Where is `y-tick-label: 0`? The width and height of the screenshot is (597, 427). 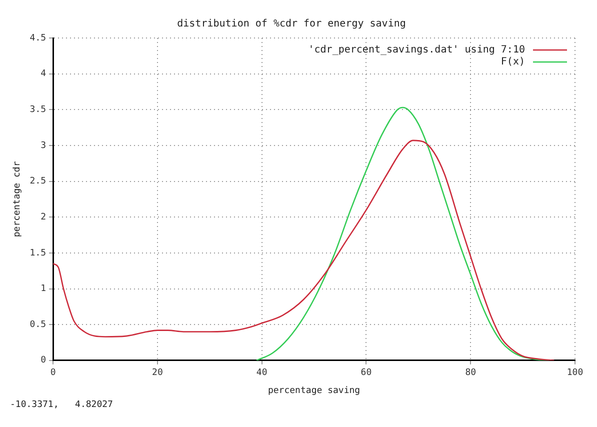
y-tick-label: 0 is located at coordinates (43, 361).